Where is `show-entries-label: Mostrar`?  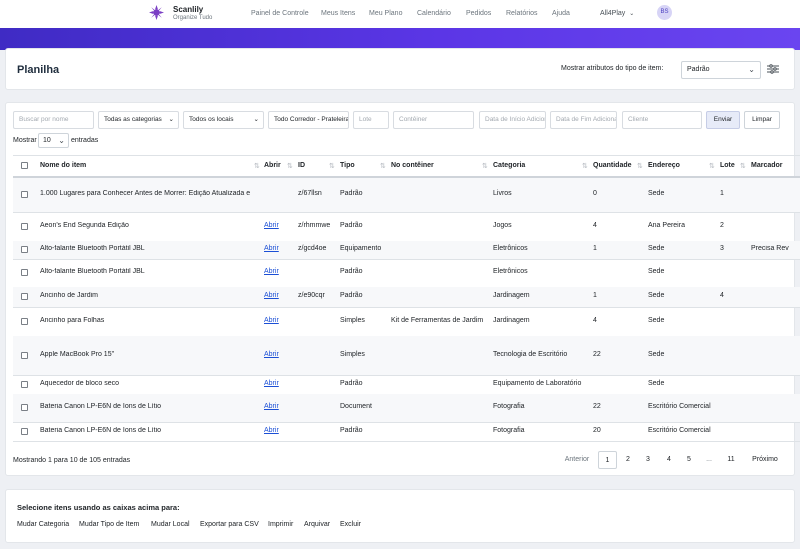 show-entries-label: Mostrar is located at coordinates (25, 140).